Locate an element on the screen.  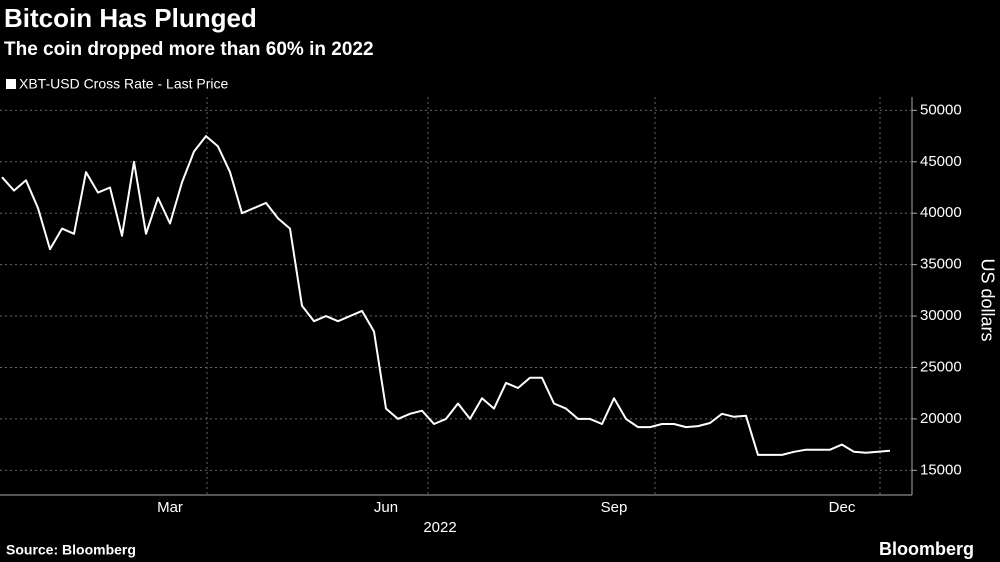
y-tick-label: 50000 is located at coordinates (941, 109).